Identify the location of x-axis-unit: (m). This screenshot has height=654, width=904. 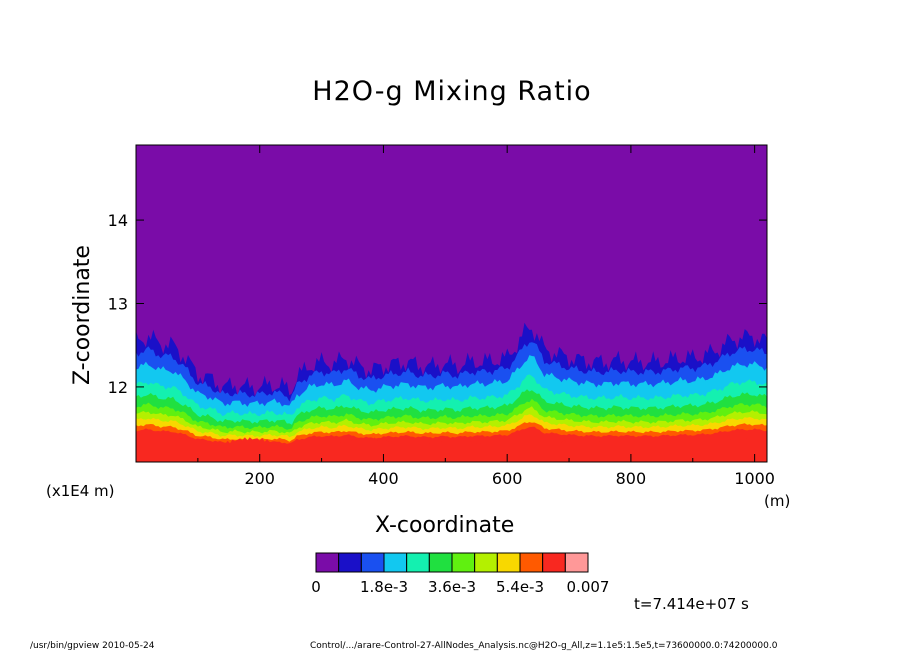
(777, 501).